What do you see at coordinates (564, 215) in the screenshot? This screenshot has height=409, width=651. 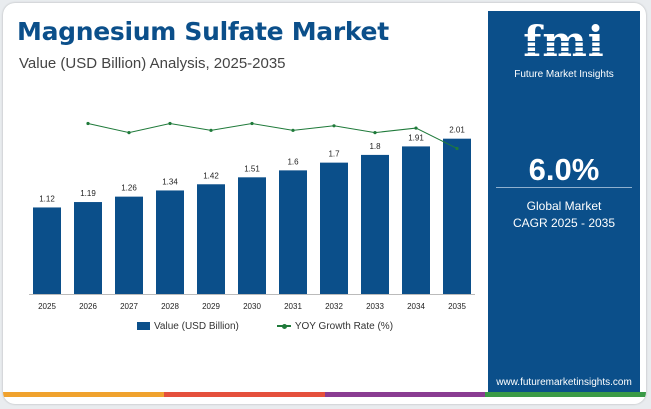 I see `cagr-label: Global Market CAGR 2025 - 2035` at bounding box center [564, 215].